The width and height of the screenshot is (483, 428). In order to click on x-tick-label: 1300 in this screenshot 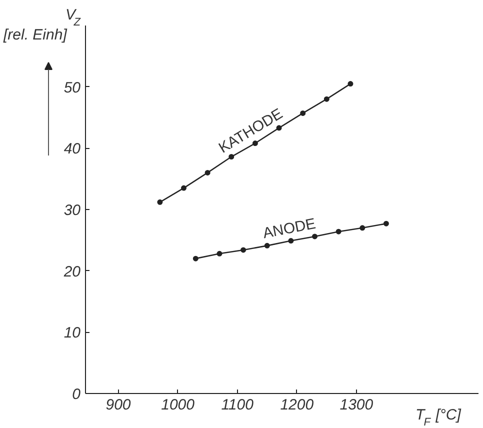, I will do `click(357, 405)`.